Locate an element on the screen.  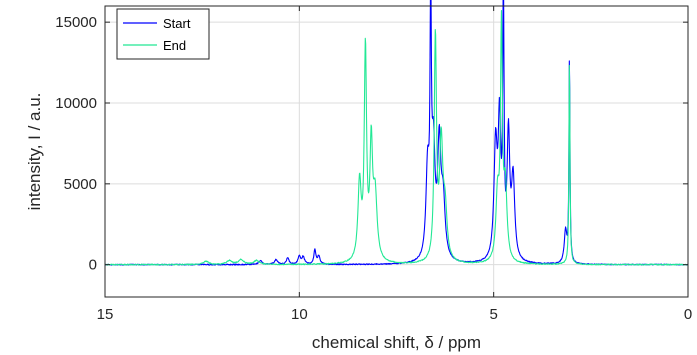
x-tick-label-2: 5 is located at coordinates (493, 314).